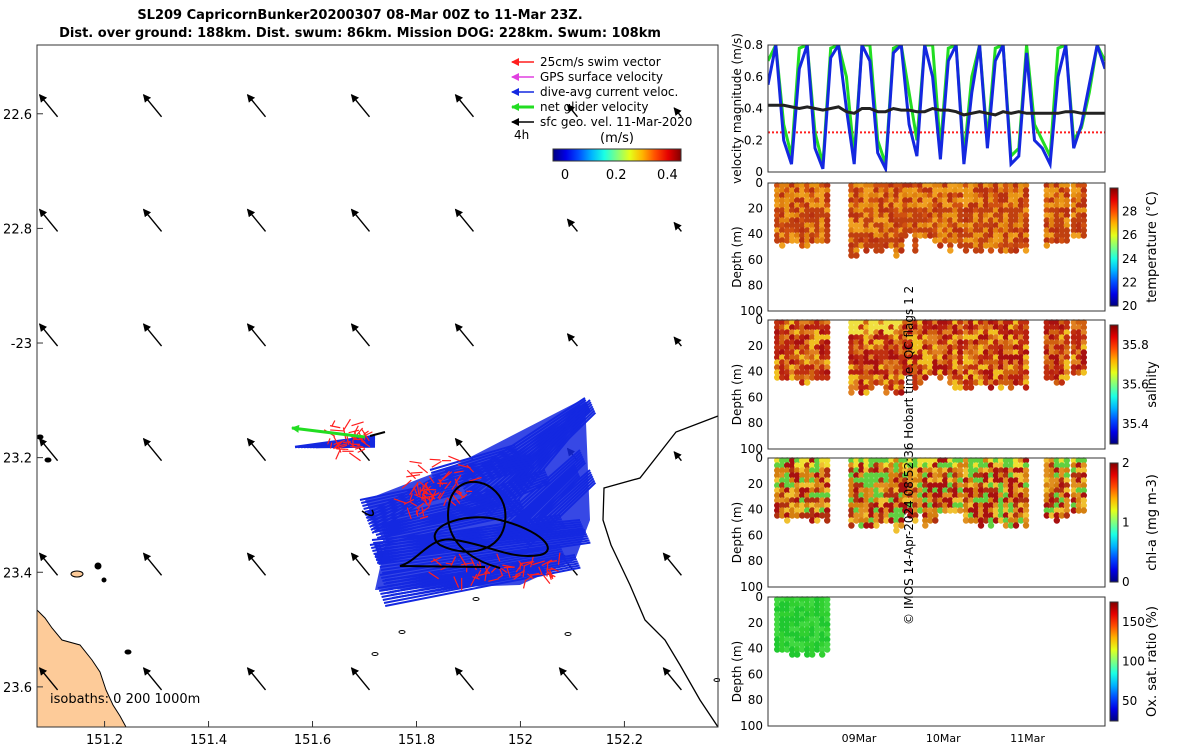 This screenshot has height=750, width=1200. Describe the element at coordinates (859, 738) in the screenshot. I see `date-tick-label: 09Mar` at that location.